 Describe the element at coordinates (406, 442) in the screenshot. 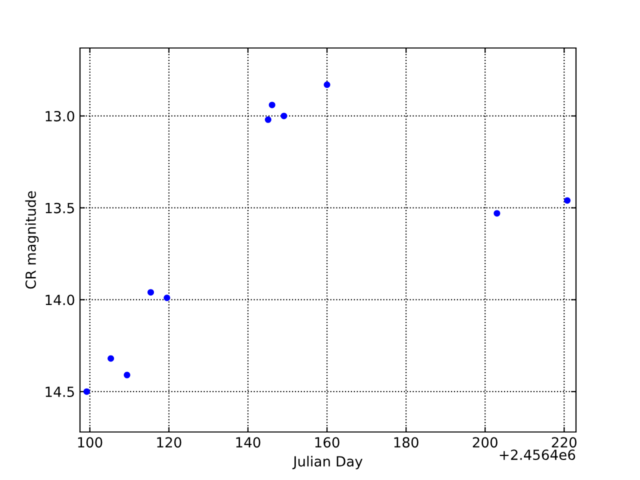

I see `x-tick-label: 180` at that location.